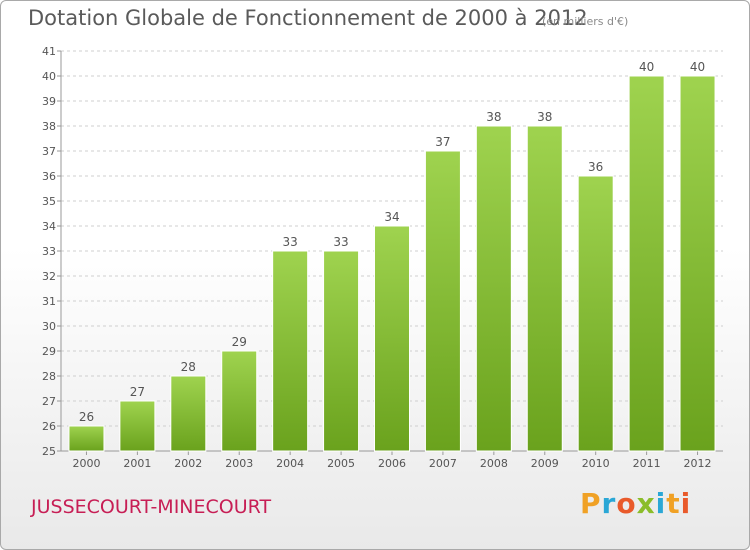 The width and height of the screenshot is (750, 550). Describe the element at coordinates (595, 313) in the screenshot. I see `bar-2010` at that location.